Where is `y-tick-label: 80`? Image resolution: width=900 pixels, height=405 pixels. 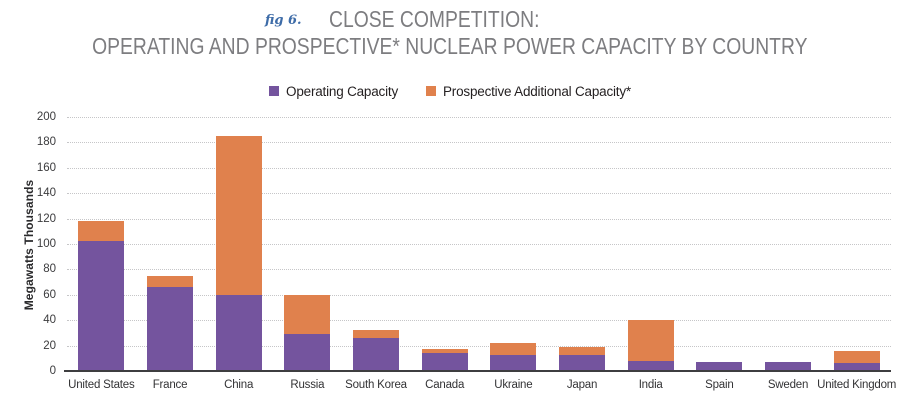 y-tick-label: 80 is located at coordinates (49, 269).